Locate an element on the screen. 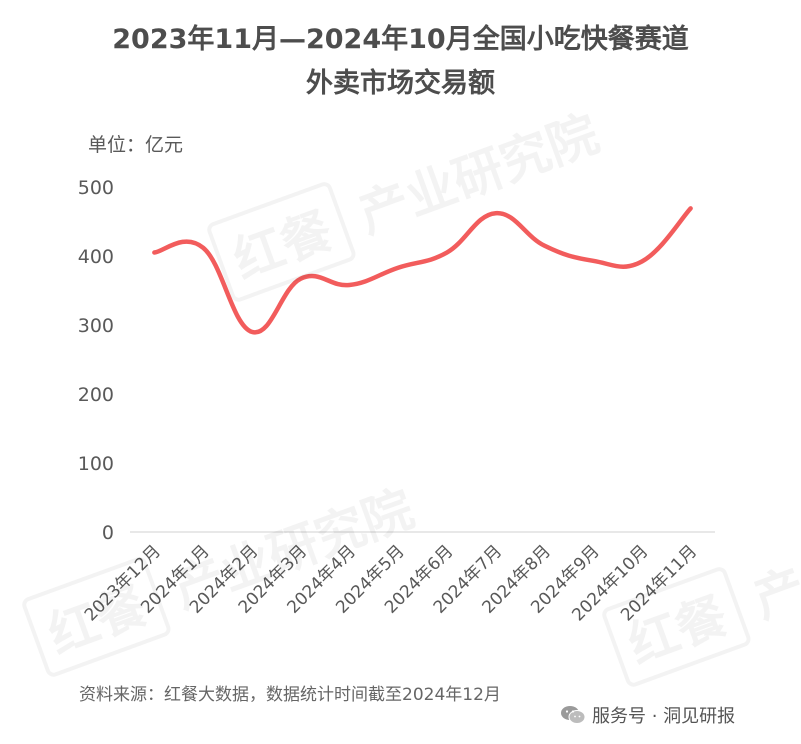 Image resolution: width=801 pixels, height=744 pixels. series-line is located at coordinates (422, 270).